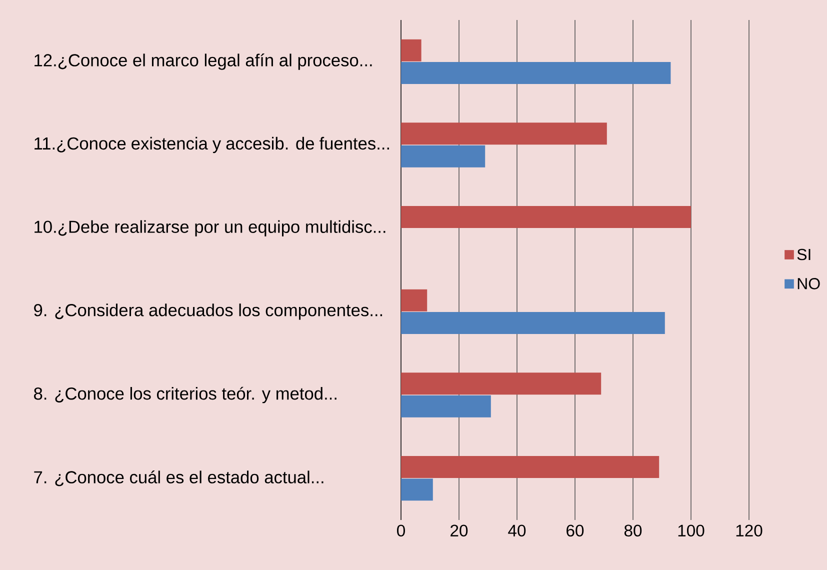  I want to click on x-tick-label: 20, so click(459, 530).